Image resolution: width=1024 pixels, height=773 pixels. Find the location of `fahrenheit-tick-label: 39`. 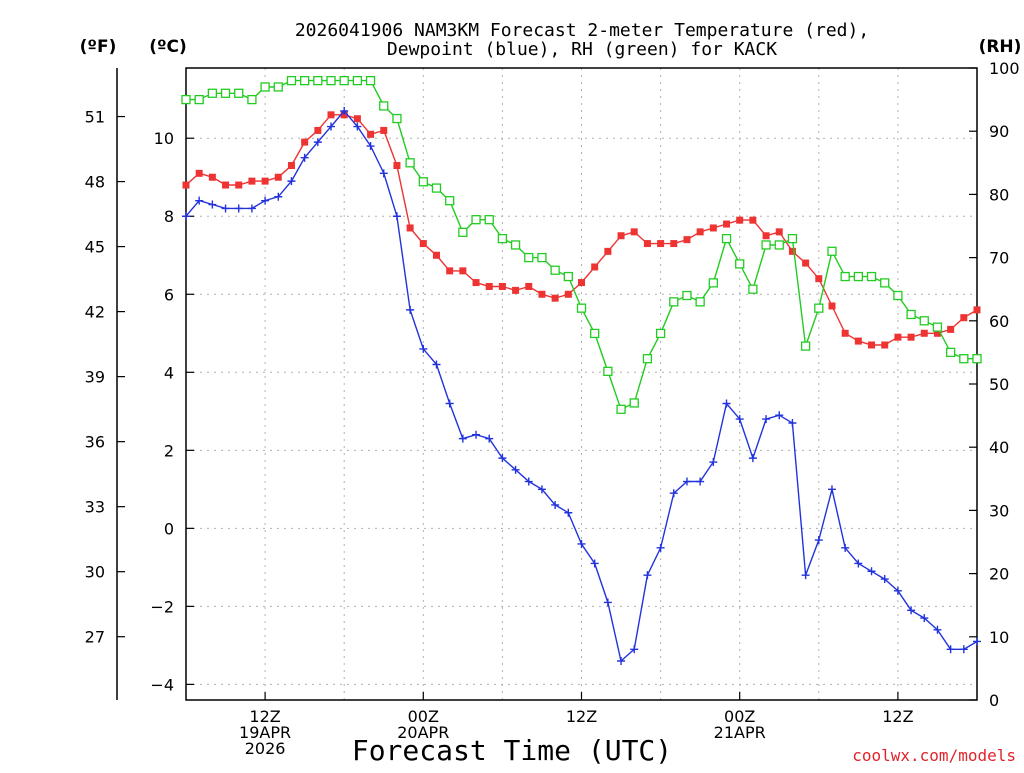

fahrenheit-tick-label: 39 is located at coordinates (95, 377).